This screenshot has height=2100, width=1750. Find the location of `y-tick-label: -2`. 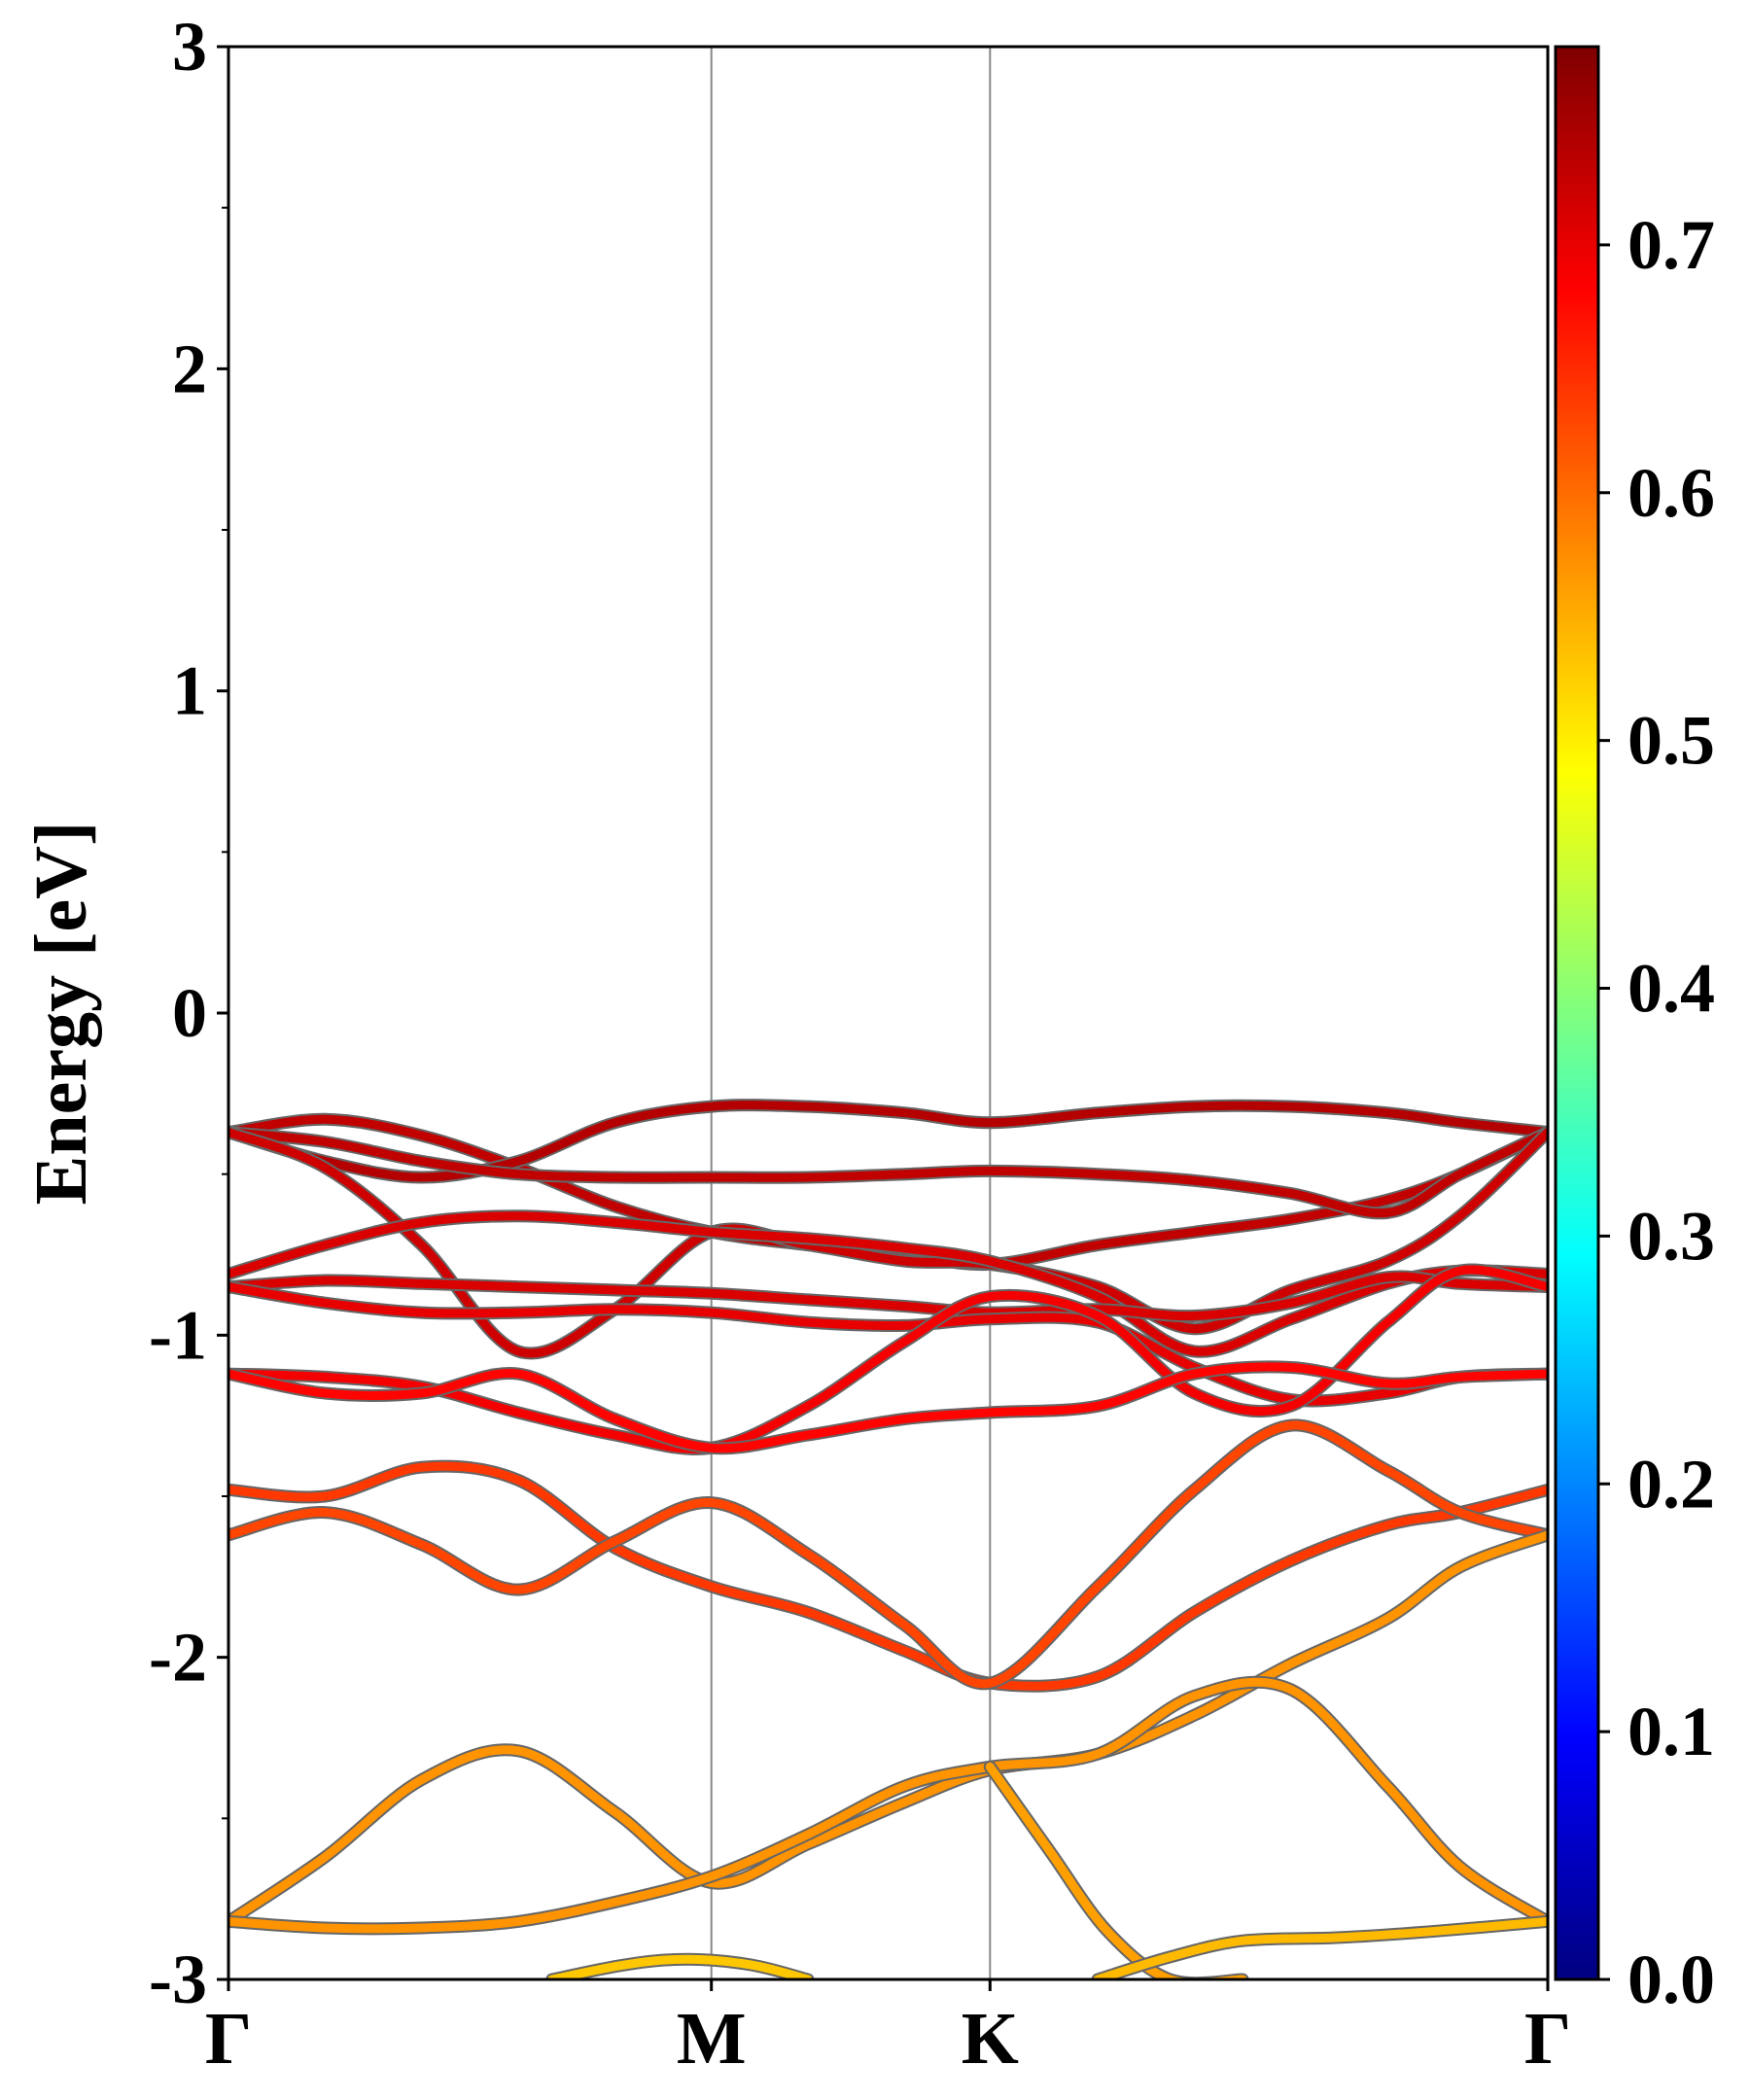

y-tick-label: -2 is located at coordinates (178, 1658).